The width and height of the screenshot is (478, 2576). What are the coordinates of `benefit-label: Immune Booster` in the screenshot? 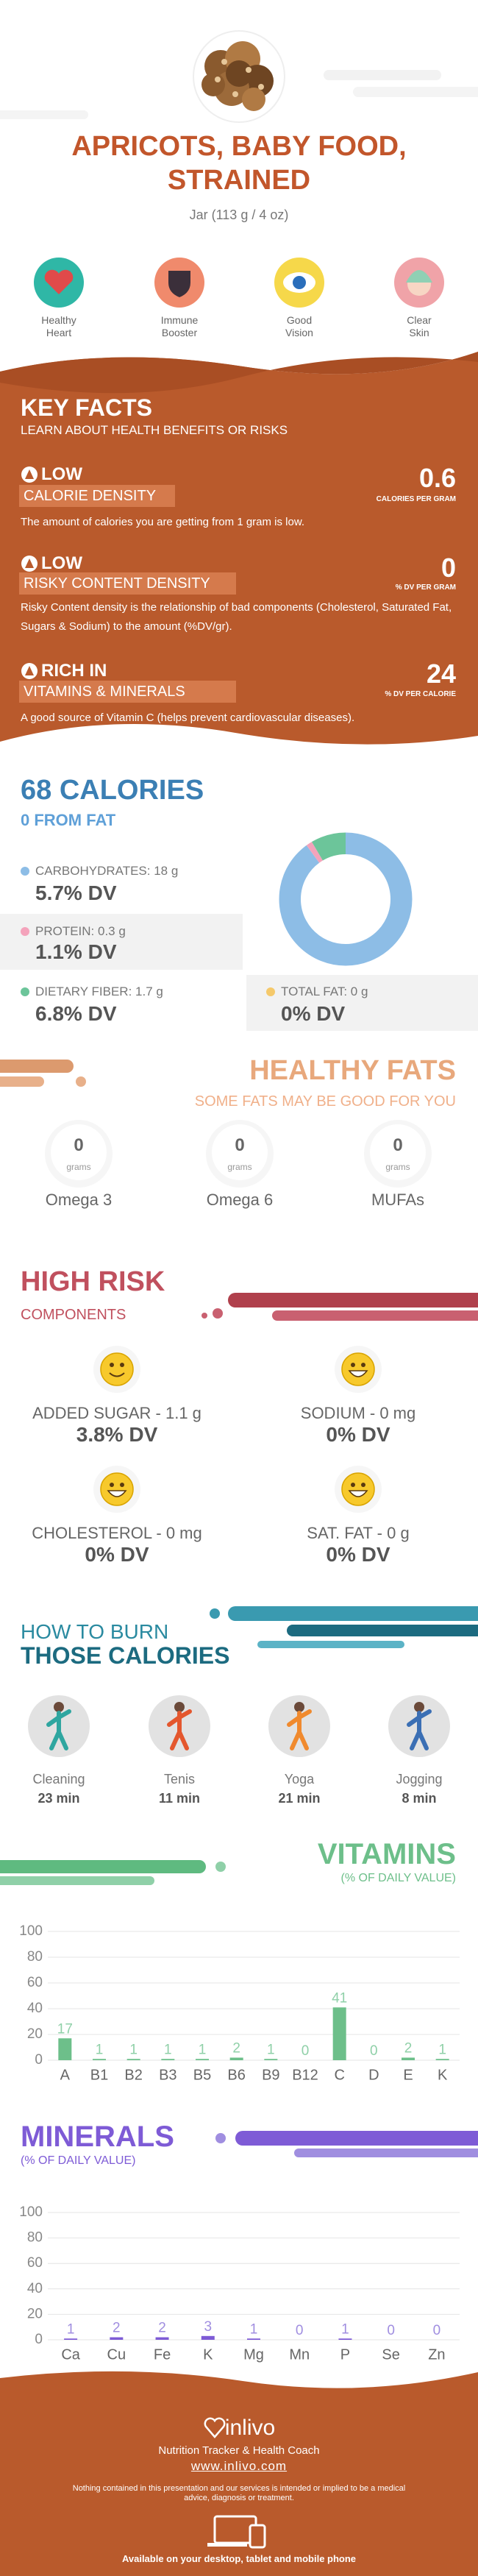 It's located at (179, 326).